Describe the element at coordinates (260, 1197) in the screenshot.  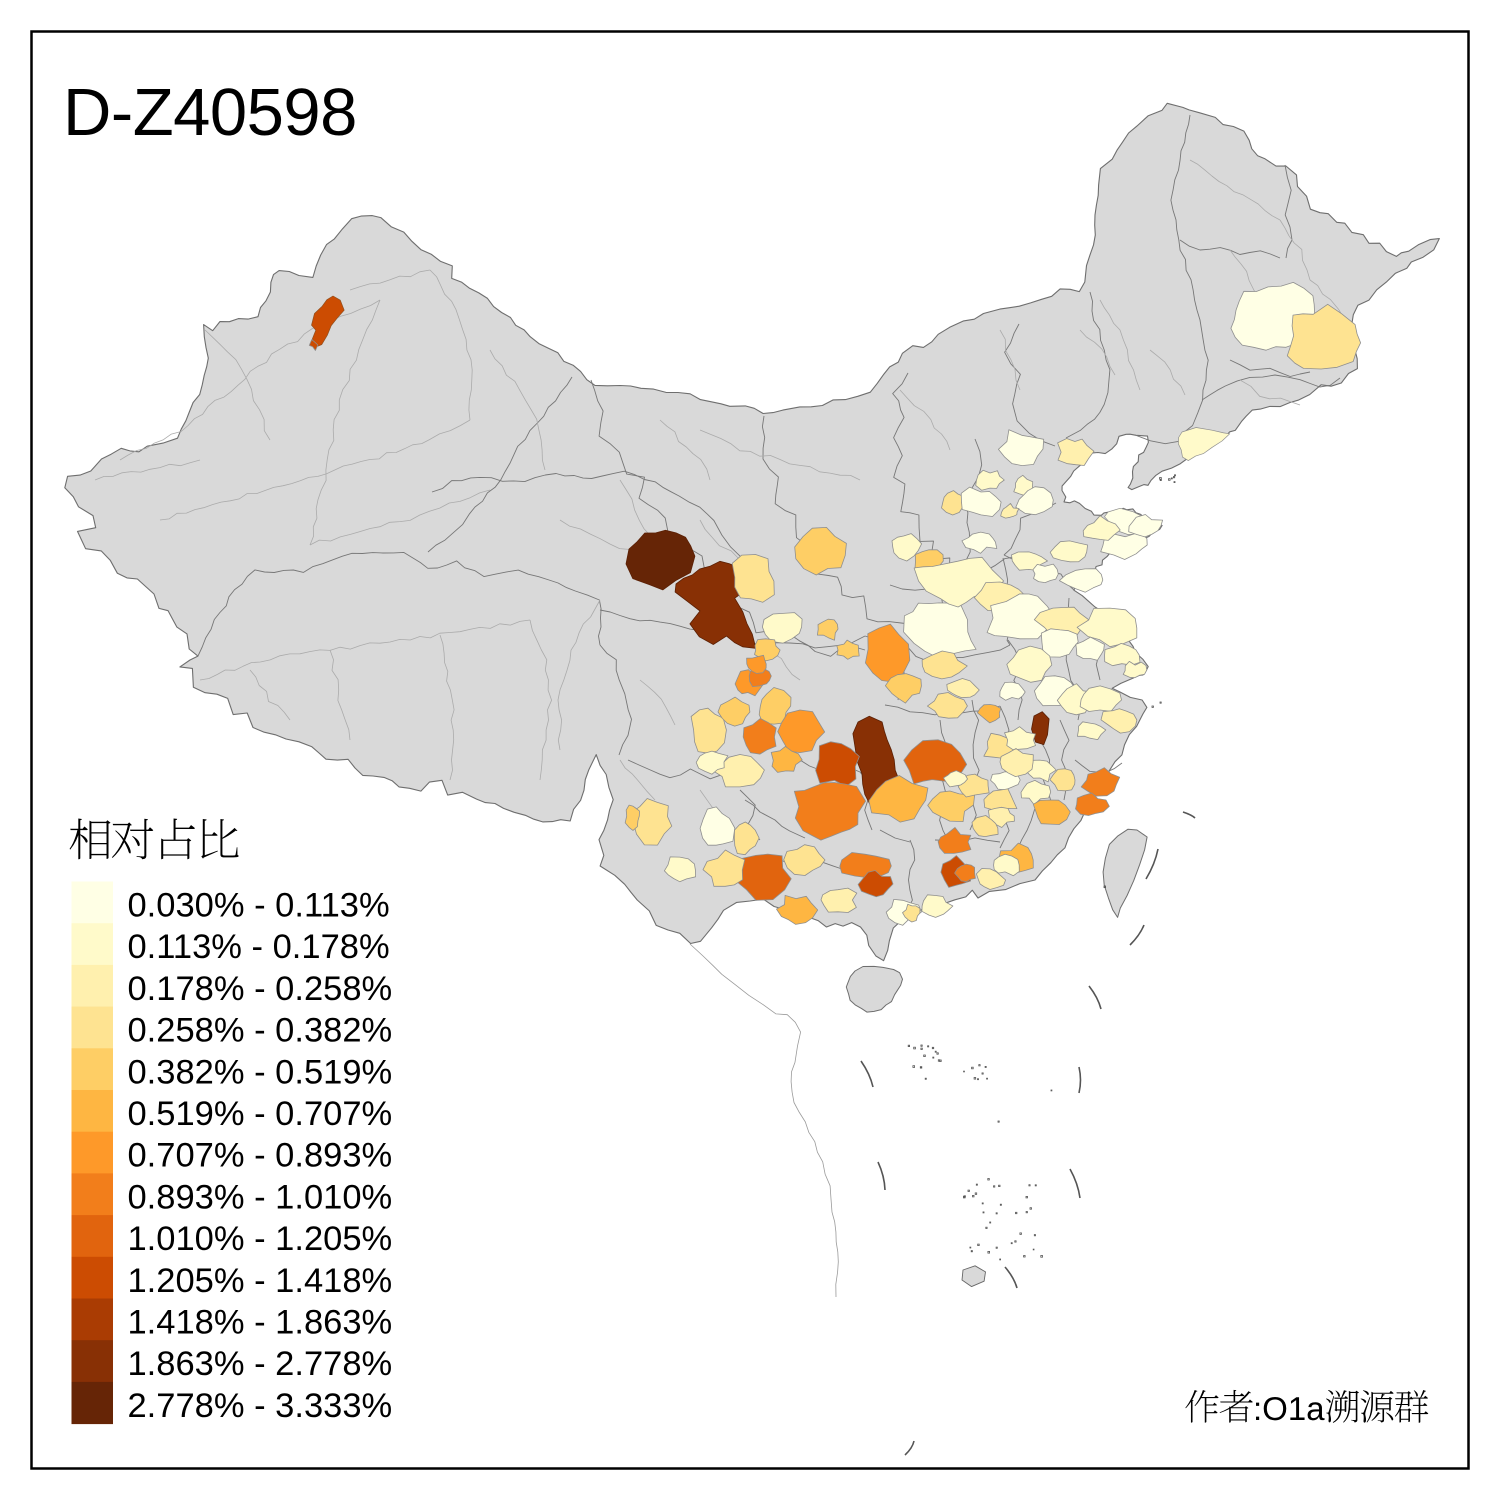
I see `svg-text: 0.893% - 1.010%` at that location.